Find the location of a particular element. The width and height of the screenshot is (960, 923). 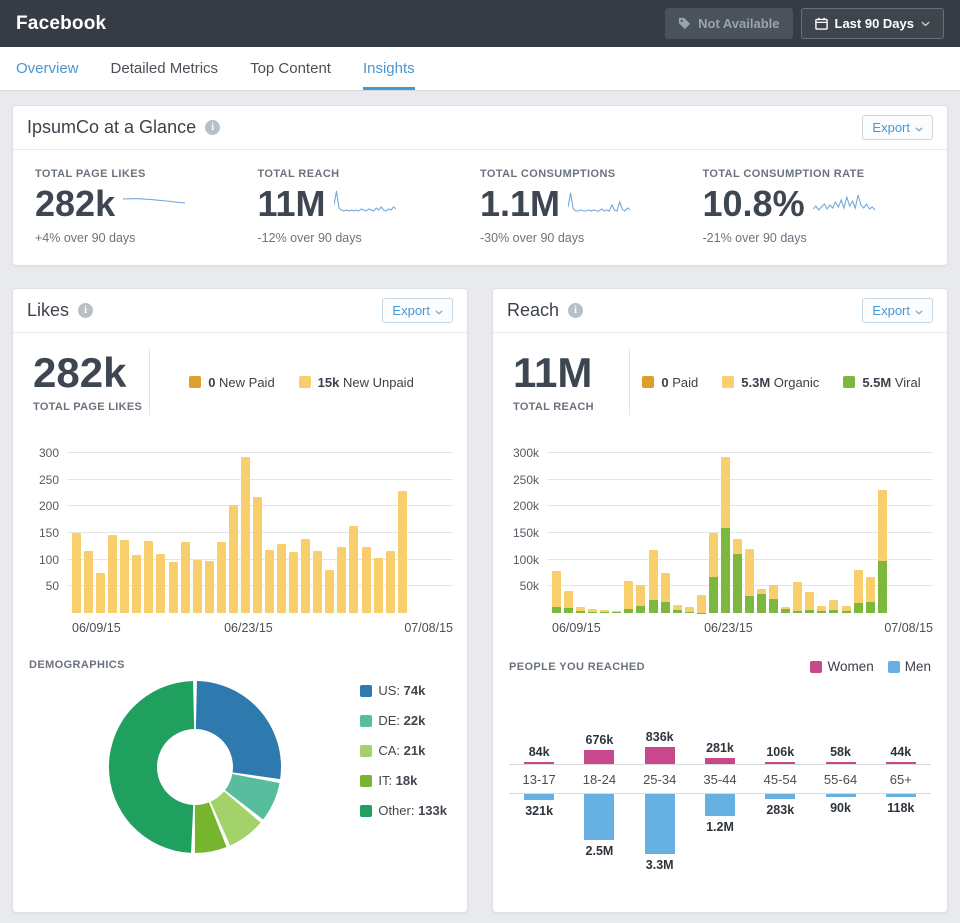

tab-top-content: Top Content is located at coordinates (290, 68).